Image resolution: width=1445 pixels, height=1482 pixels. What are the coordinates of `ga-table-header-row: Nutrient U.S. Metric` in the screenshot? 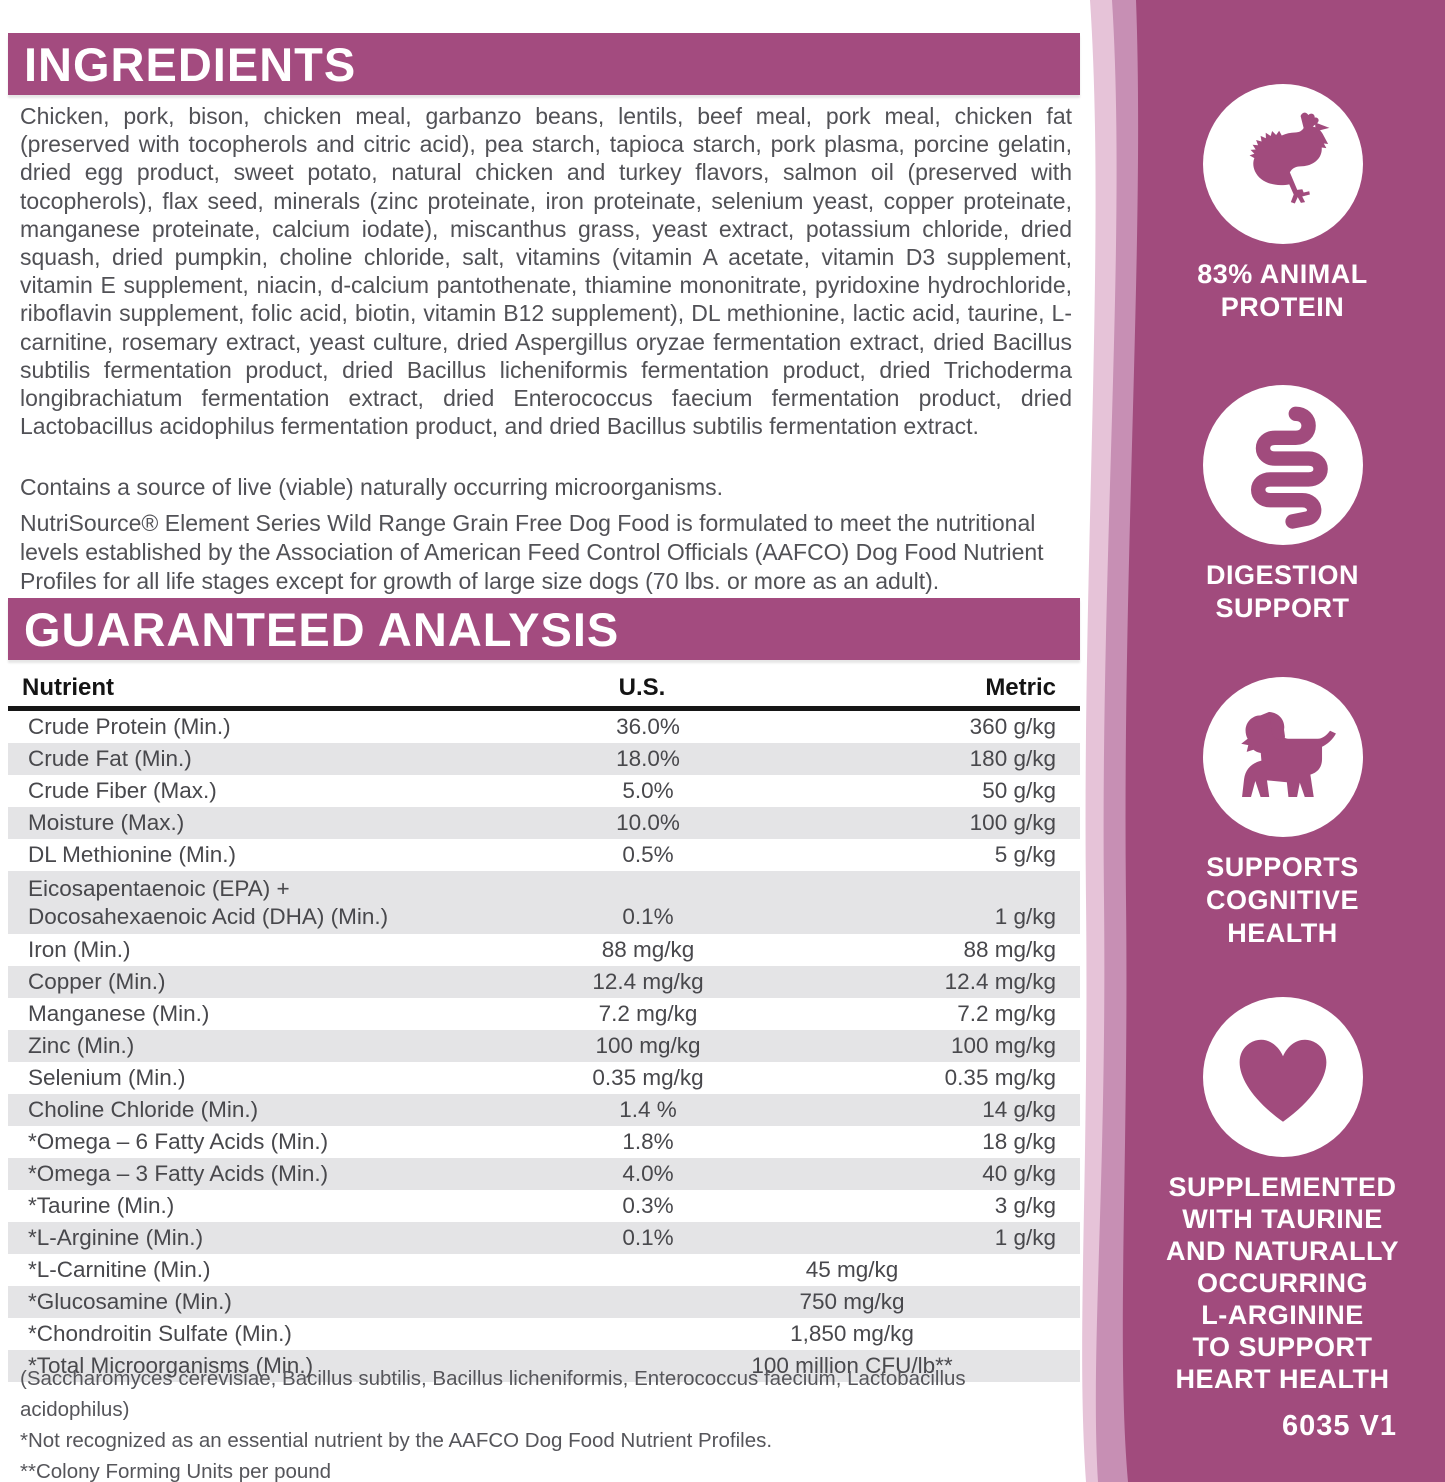 It's located at (544, 690).